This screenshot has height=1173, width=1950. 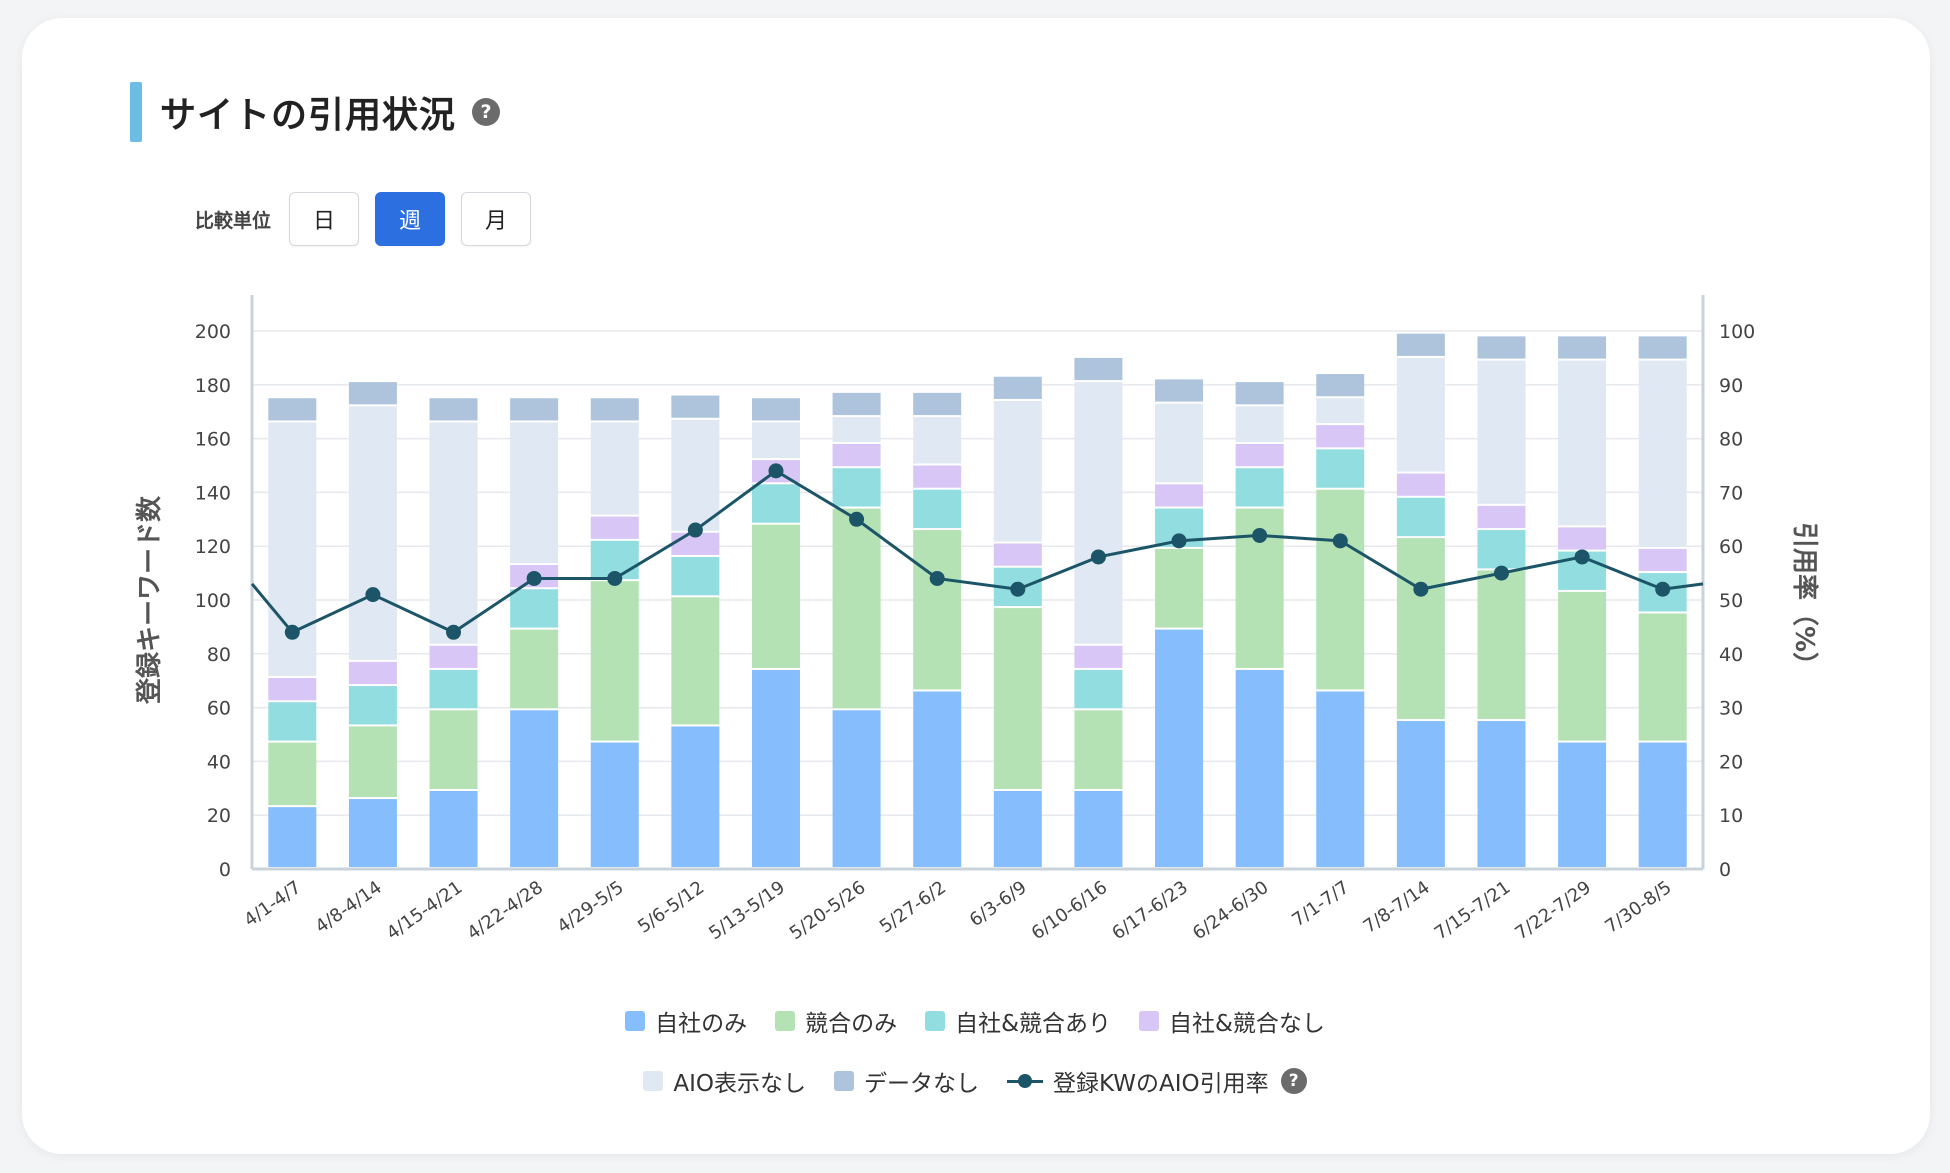 What do you see at coordinates (1731, 709) in the screenshot?
I see `y-right-tick-label: 30` at bounding box center [1731, 709].